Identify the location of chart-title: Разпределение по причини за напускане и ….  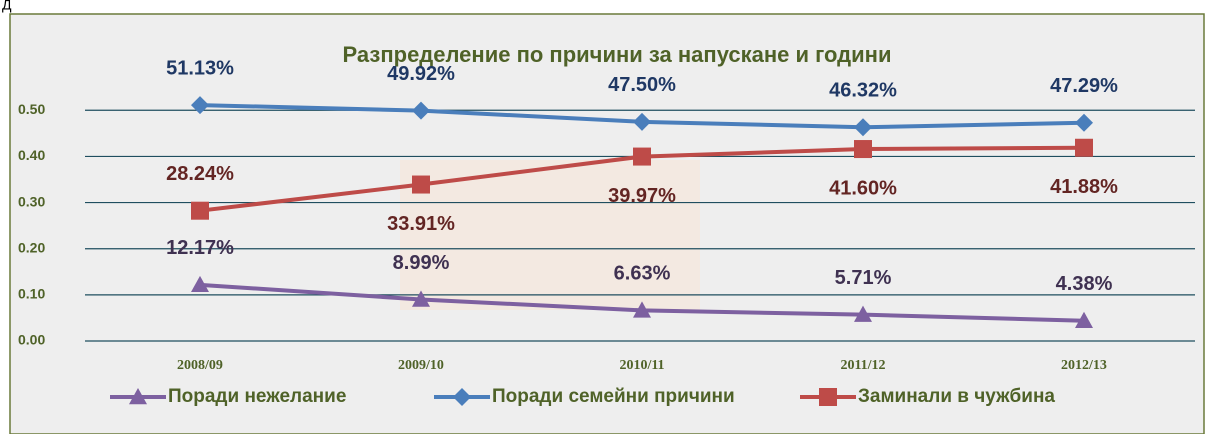
(617, 54).